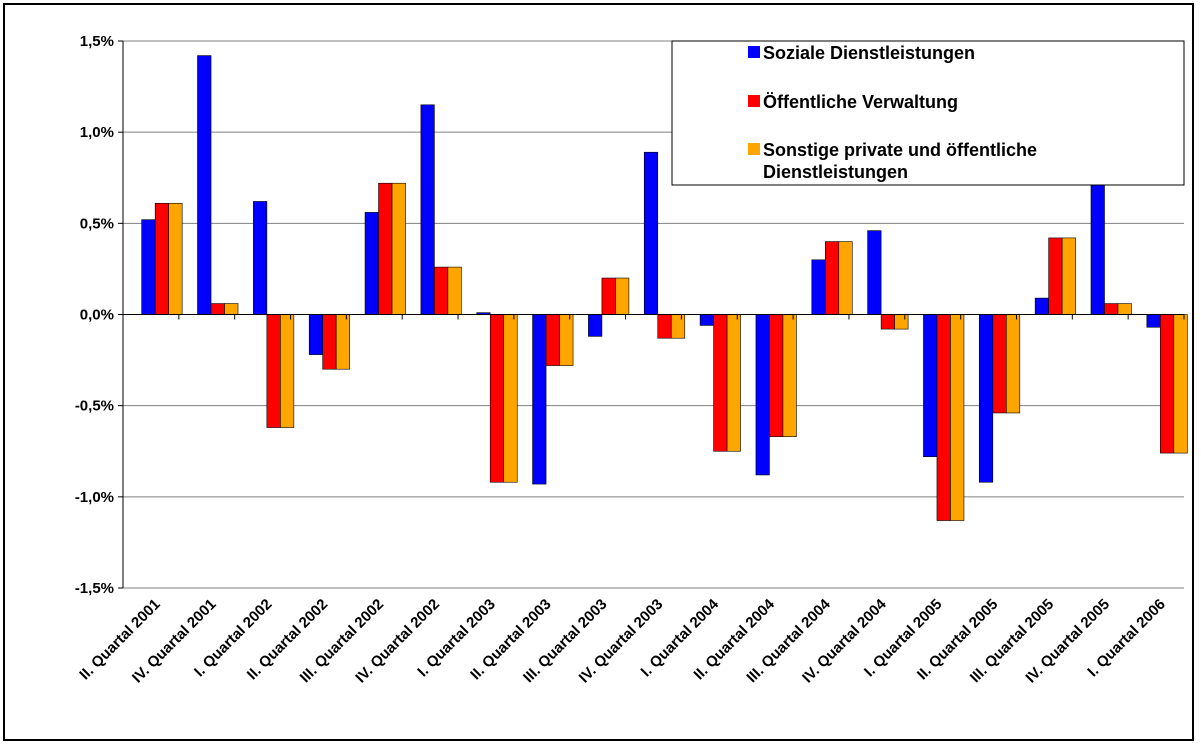  I want to click on legend-label-sonstige-line2: Dienstleistungen, so click(835, 172).